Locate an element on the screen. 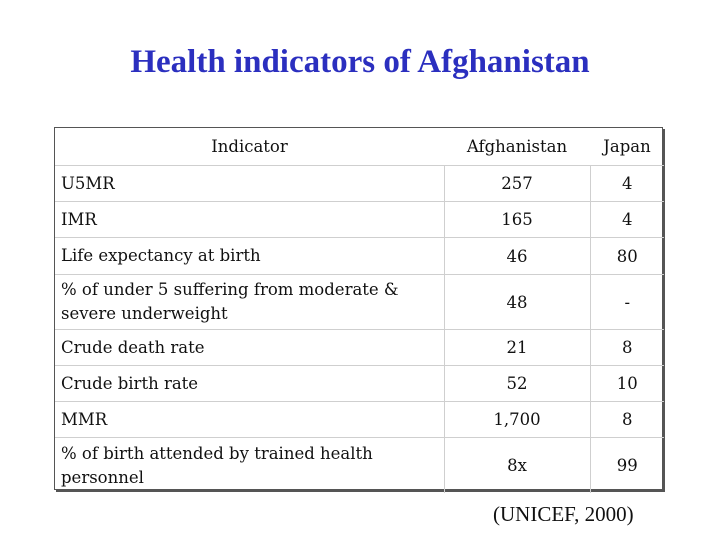 The image size is (720, 540). japan-cell: 10 is located at coordinates (626, 383).